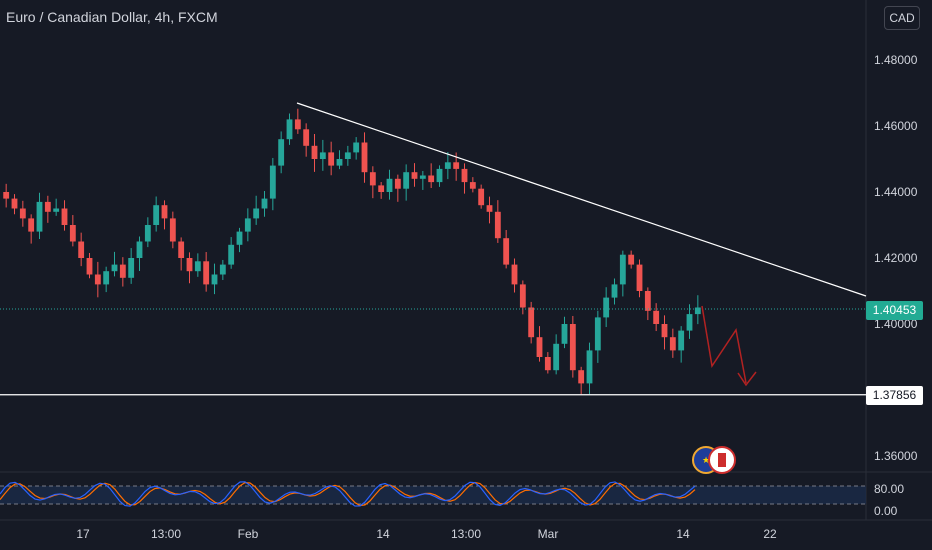 The width and height of the screenshot is (932, 550). Describe the element at coordinates (896, 456) in the screenshot. I see `price-tick-6: 1.36000` at that location.